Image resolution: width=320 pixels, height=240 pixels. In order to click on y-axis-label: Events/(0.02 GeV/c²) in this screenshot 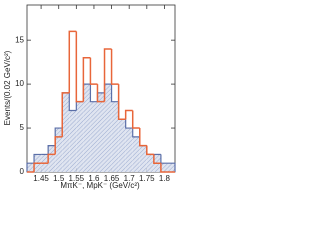, I will do `click(7, 87)`.